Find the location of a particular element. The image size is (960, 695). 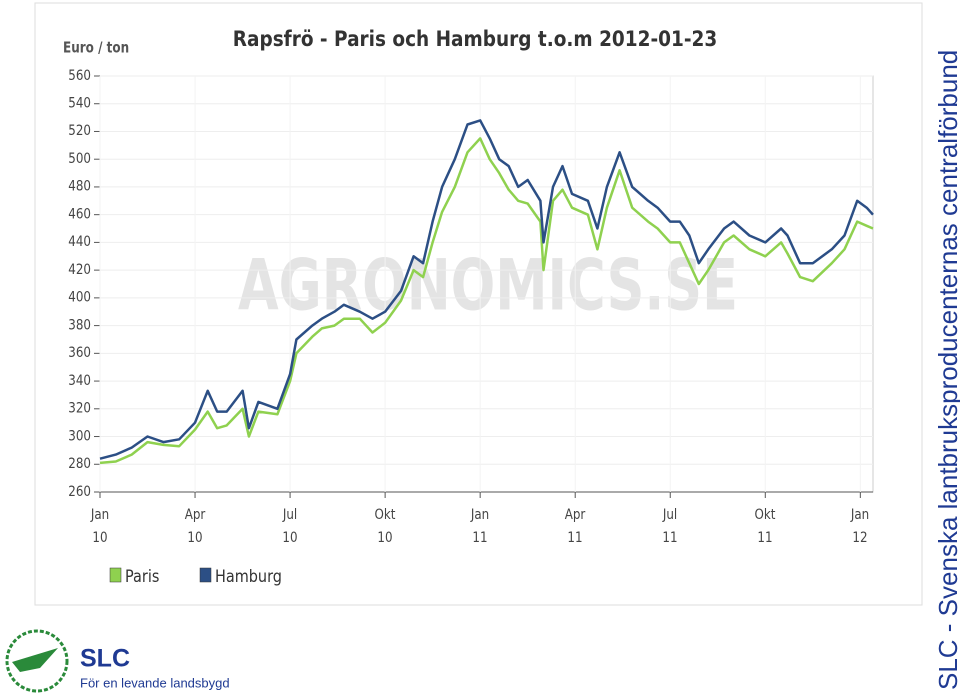

watermark: AGRONOMICS.SE is located at coordinates (488, 285).